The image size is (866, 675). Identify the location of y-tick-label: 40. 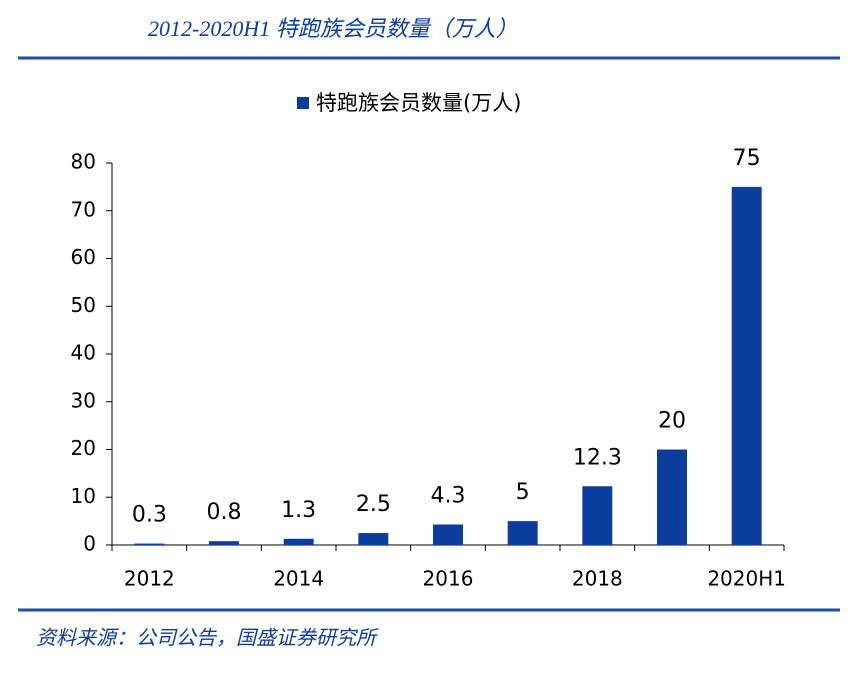
(83, 353).